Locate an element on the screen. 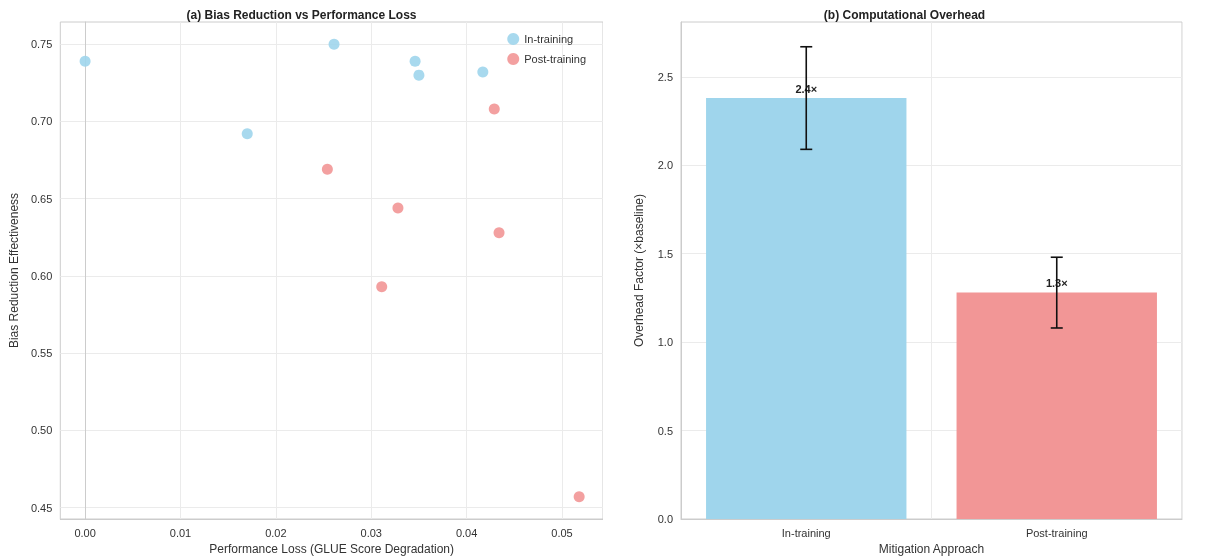 The width and height of the screenshot is (1206, 560). y-axis-title: Bias Reduction Effectiveness is located at coordinates (14, 270).